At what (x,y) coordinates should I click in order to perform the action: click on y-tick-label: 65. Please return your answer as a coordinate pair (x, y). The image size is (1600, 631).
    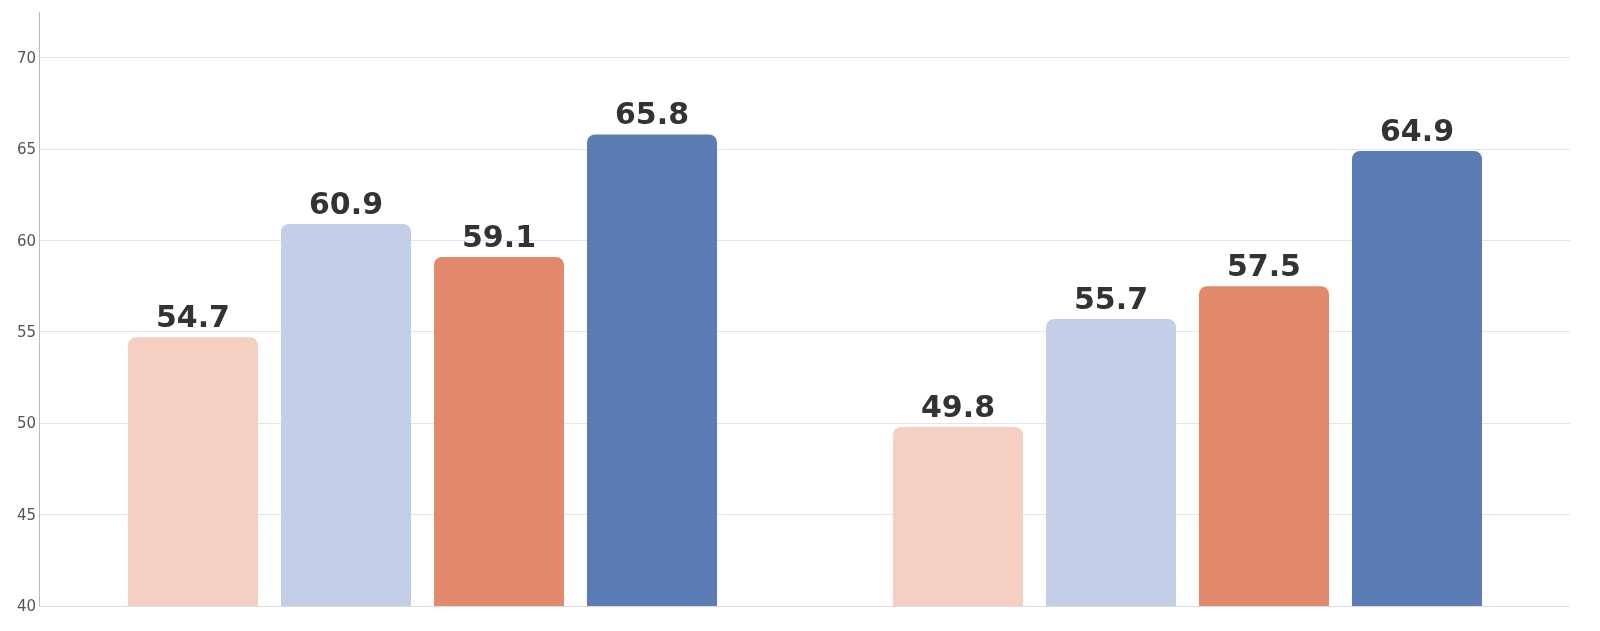
    Looking at the image, I should click on (26, 149).